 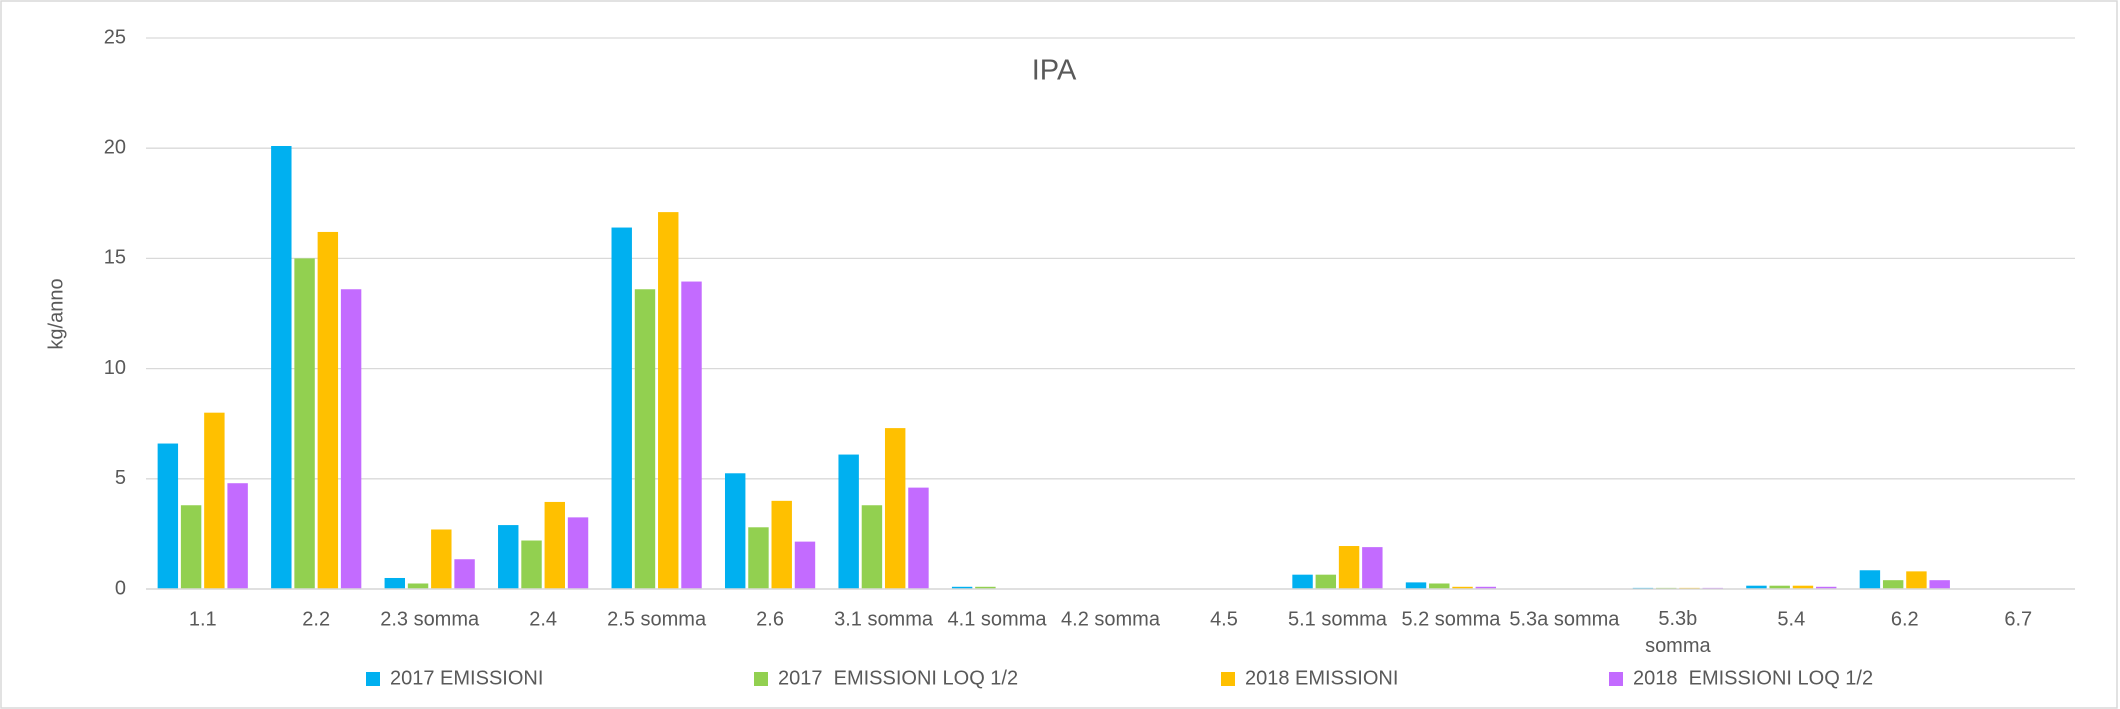 I want to click on legend-label: 2017 EMISSIONI LOQ 1/2, so click(x=898, y=678).